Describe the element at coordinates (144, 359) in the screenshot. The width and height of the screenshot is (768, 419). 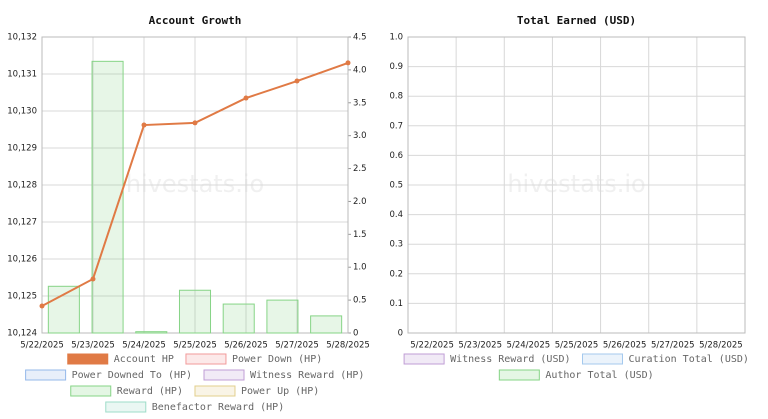
I see `legend-label: Account HP` at that location.